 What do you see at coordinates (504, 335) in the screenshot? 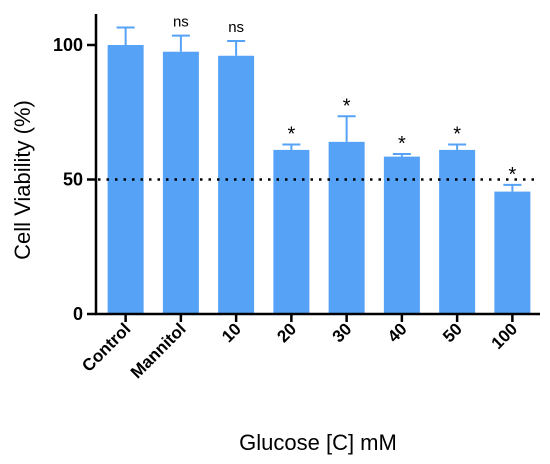
I see `x-tick-label-100: 100` at bounding box center [504, 335].